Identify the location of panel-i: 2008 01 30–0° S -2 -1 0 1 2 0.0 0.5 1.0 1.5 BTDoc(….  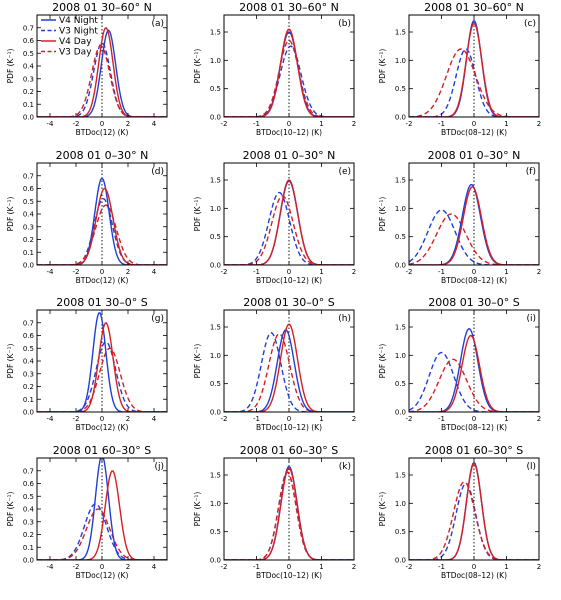
(459, 364).